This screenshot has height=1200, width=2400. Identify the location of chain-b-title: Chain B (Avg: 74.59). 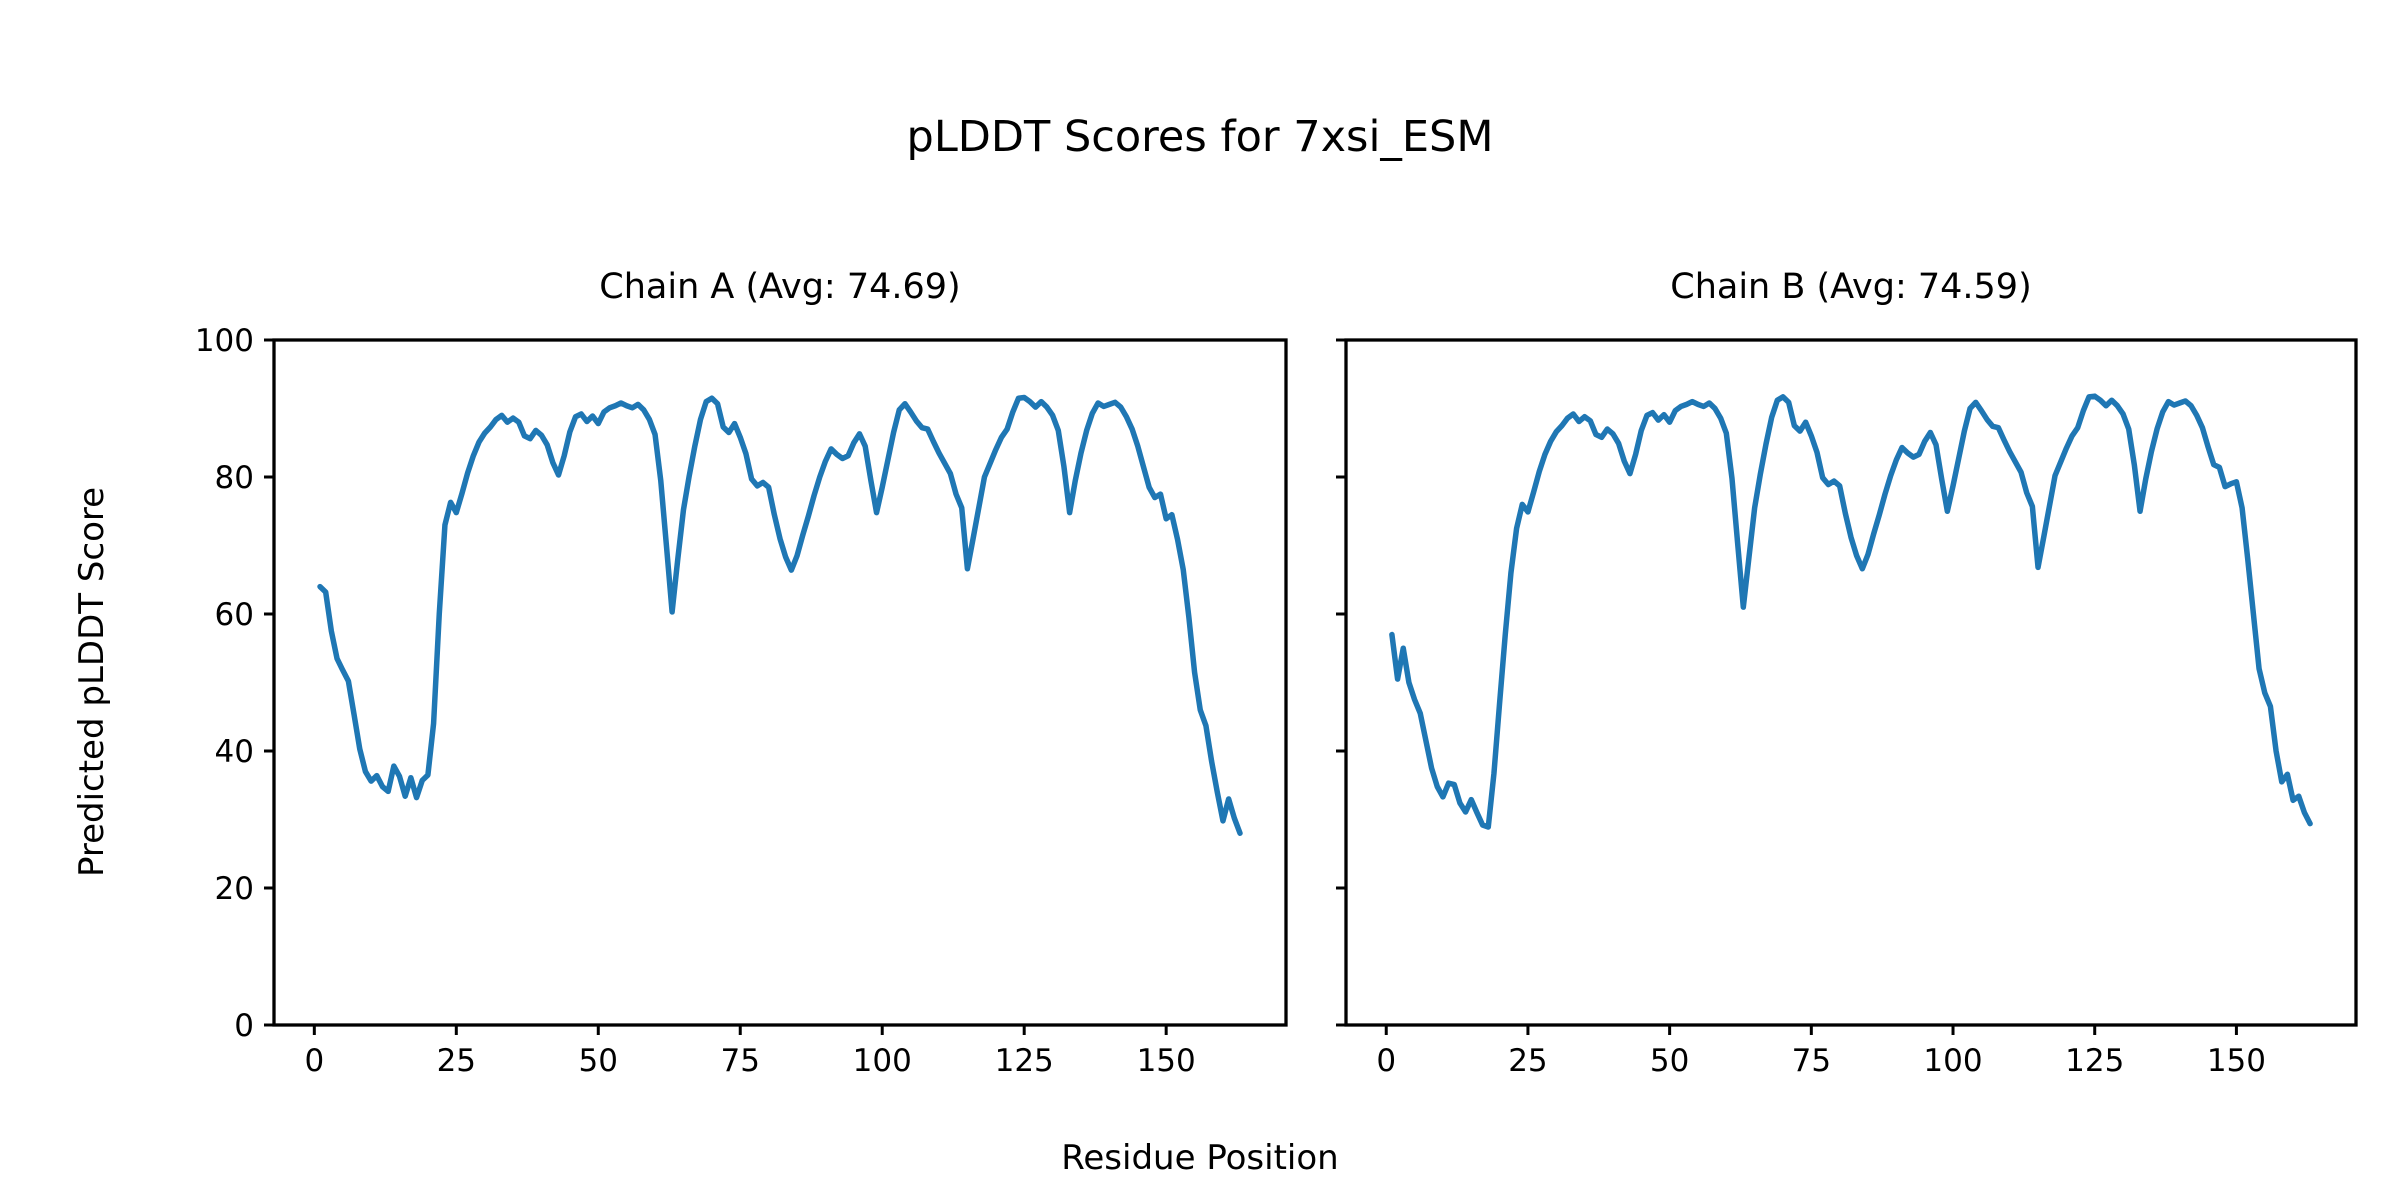
(1851, 287).